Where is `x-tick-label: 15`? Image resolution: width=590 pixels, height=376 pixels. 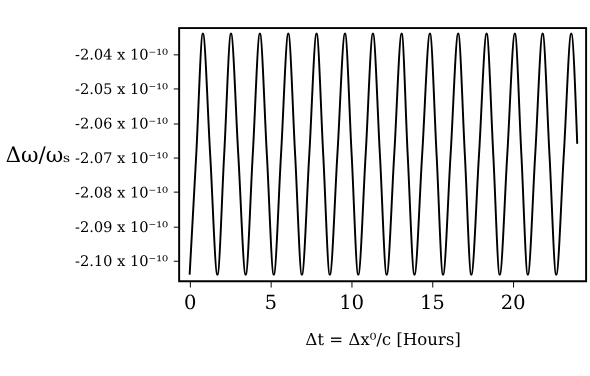 x-tick-label: 15 is located at coordinates (432, 302).